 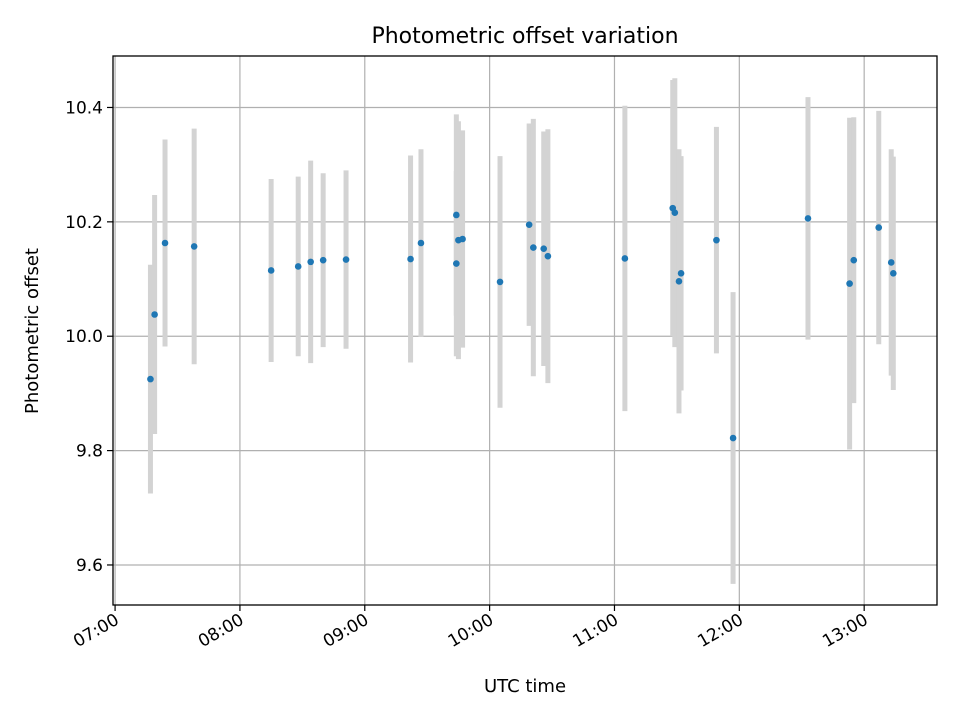 What do you see at coordinates (84, 337) in the screenshot?
I see `y-tick-label: 10.0` at bounding box center [84, 337].